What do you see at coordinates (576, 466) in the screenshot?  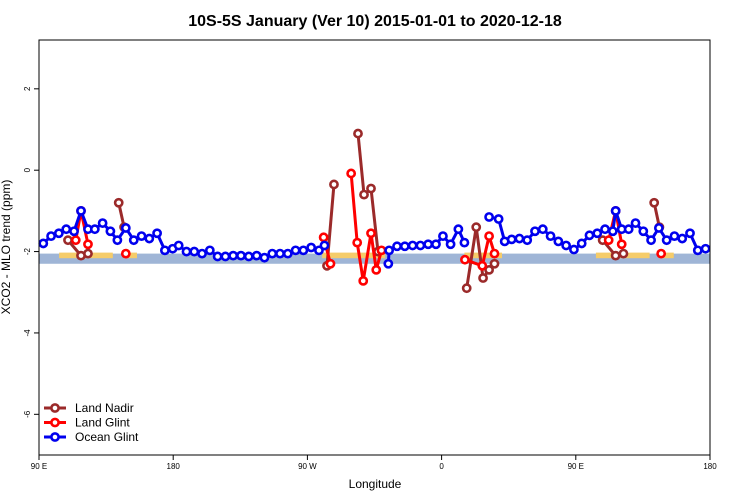 I see `x-tick-label-4: 90 E` at bounding box center [576, 466].